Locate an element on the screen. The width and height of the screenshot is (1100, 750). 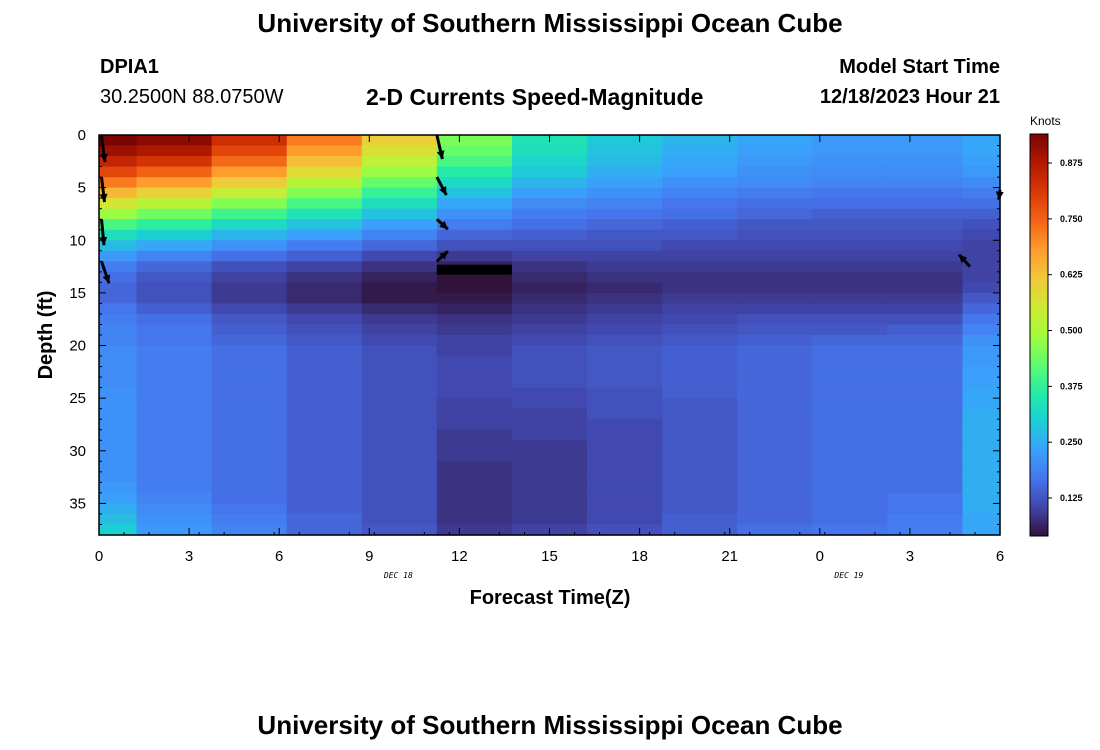
x-tick-label: 0 is located at coordinates (99, 556).